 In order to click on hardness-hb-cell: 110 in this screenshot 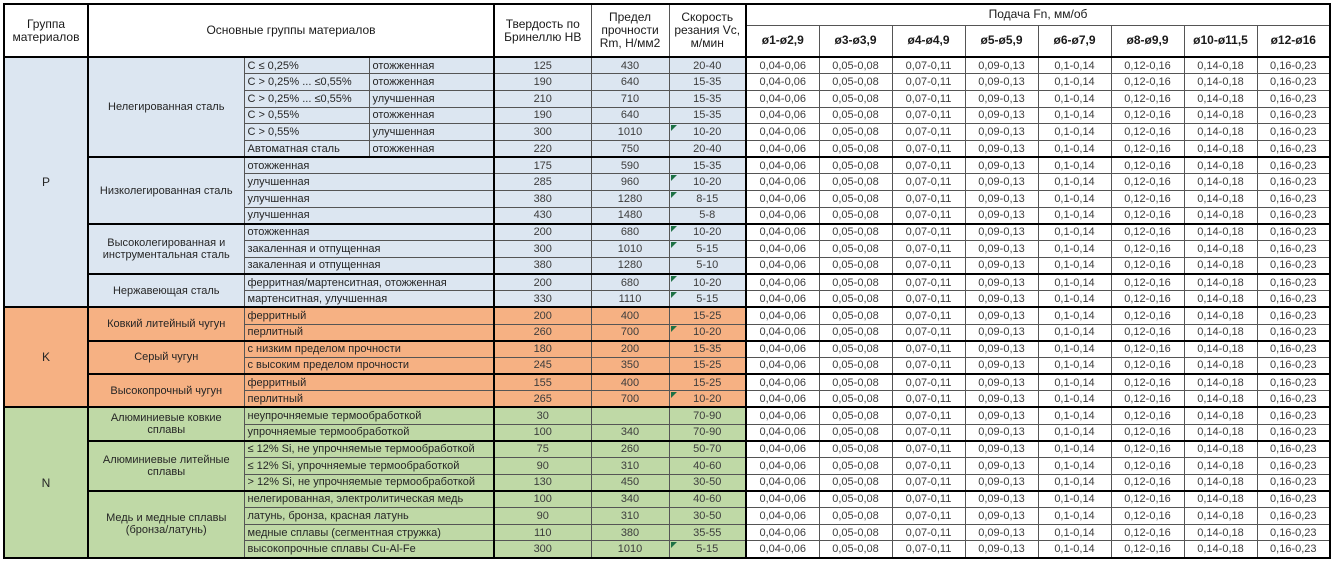, I will do `click(542, 532)`.